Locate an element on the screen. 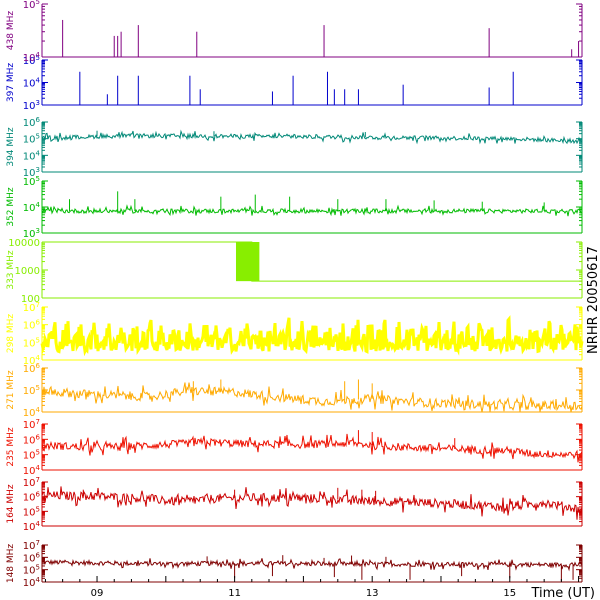  panel-frequency-label: 235 MHz is located at coordinates (11, 447).